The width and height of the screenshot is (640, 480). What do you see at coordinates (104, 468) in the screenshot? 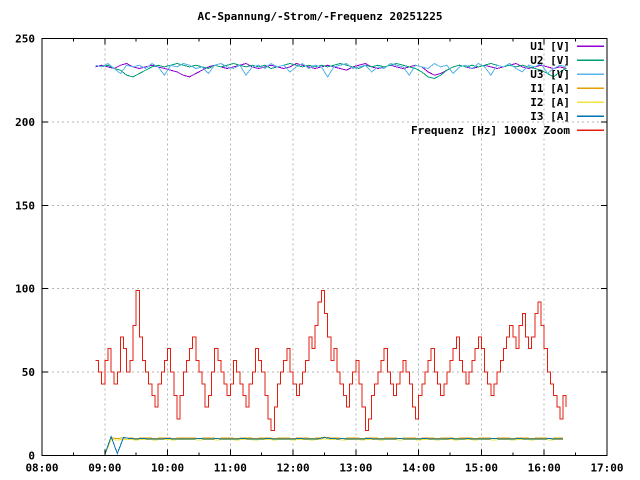
I see `x-tick-label: 09:00` at bounding box center [104, 468].